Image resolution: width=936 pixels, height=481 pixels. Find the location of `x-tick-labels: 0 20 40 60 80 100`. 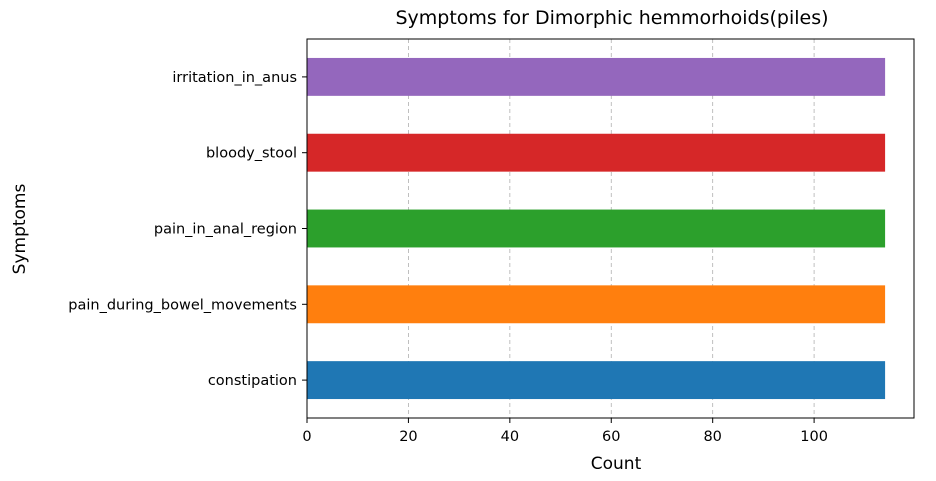

x-tick-labels: 0 20 40 60 80 100 is located at coordinates (565, 431).